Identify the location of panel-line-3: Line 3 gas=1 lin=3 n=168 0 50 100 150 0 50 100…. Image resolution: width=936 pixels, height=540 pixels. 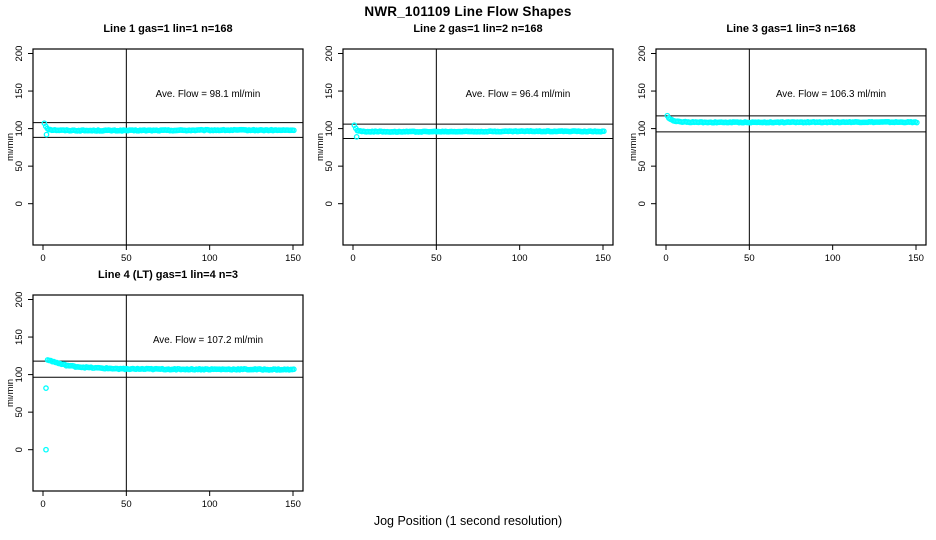
(783, 145).